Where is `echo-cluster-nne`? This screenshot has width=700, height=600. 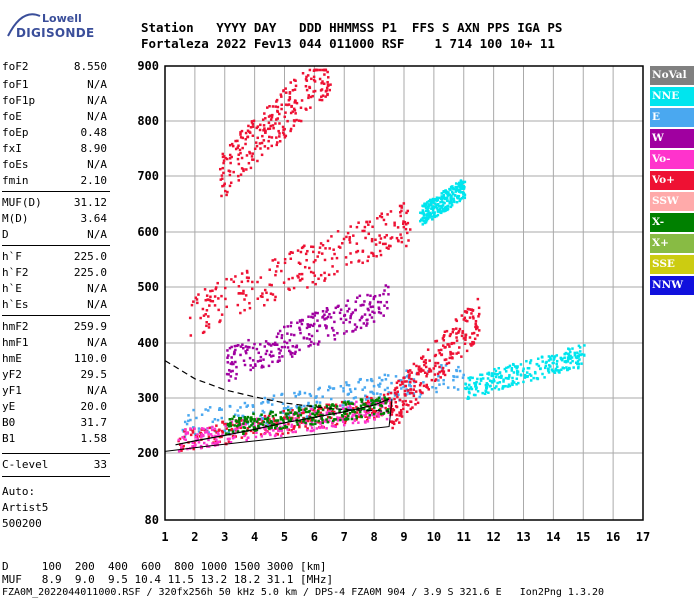
echo-cluster-nne is located at coordinates (524, 372).